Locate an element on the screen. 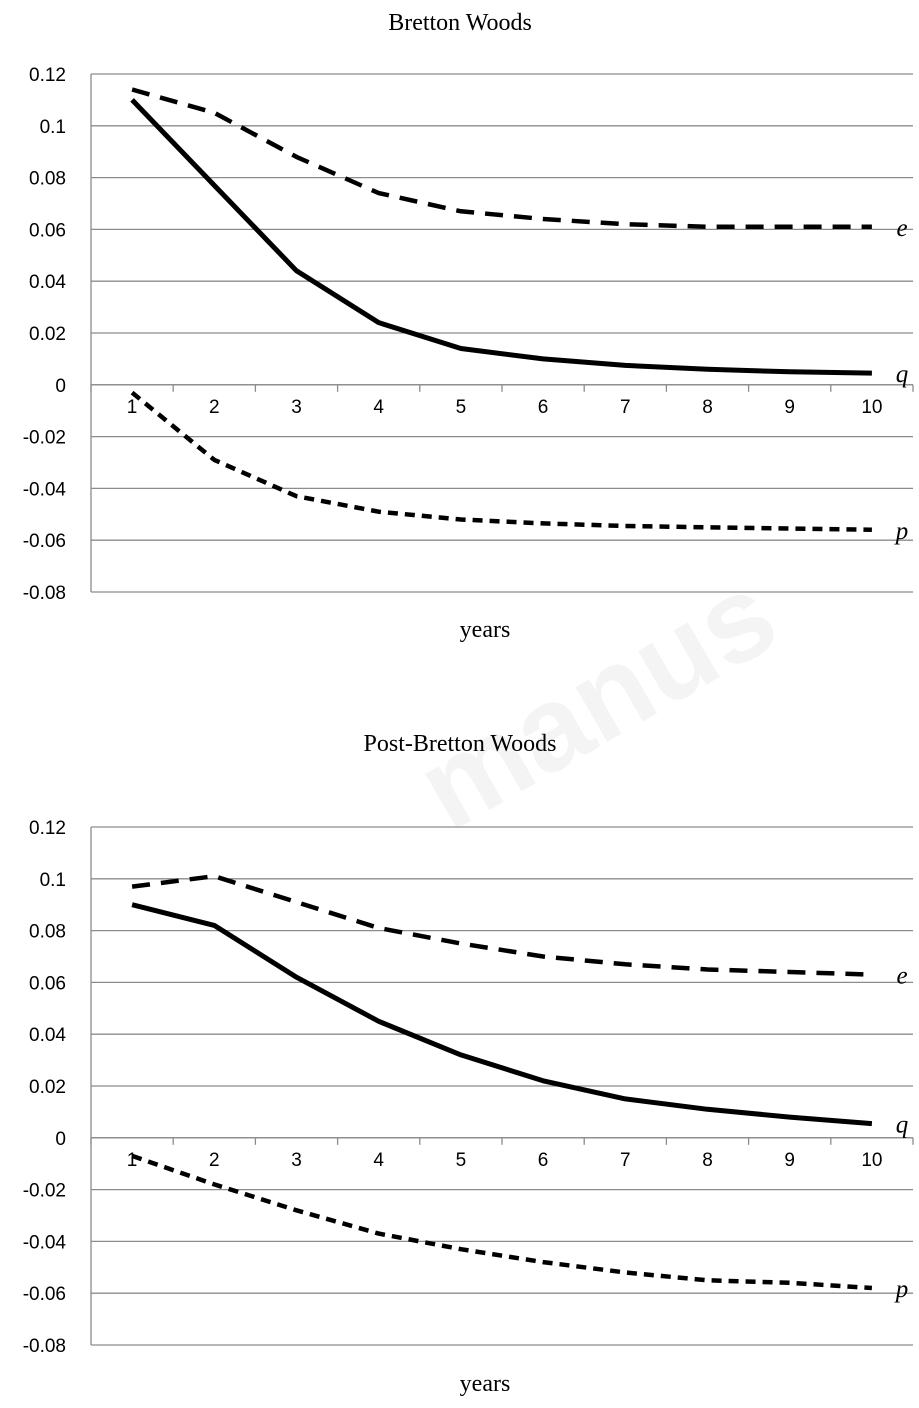  series-line-q is located at coordinates (502, 1014).